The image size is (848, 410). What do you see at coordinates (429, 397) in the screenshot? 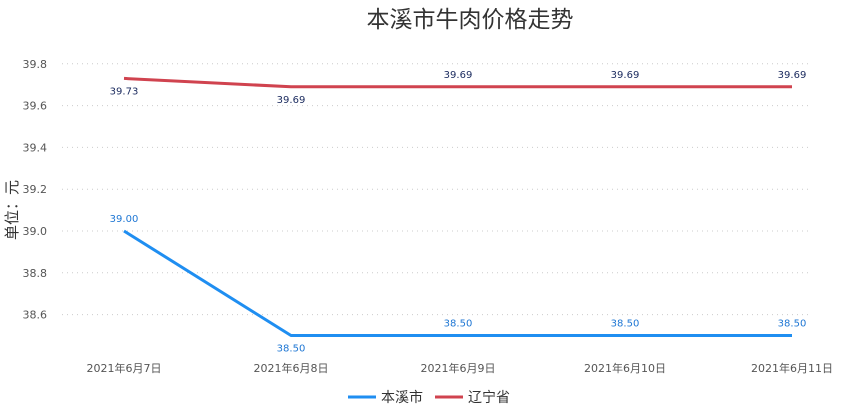
I see `legend: 本溪市 辽宁省` at bounding box center [429, 397].